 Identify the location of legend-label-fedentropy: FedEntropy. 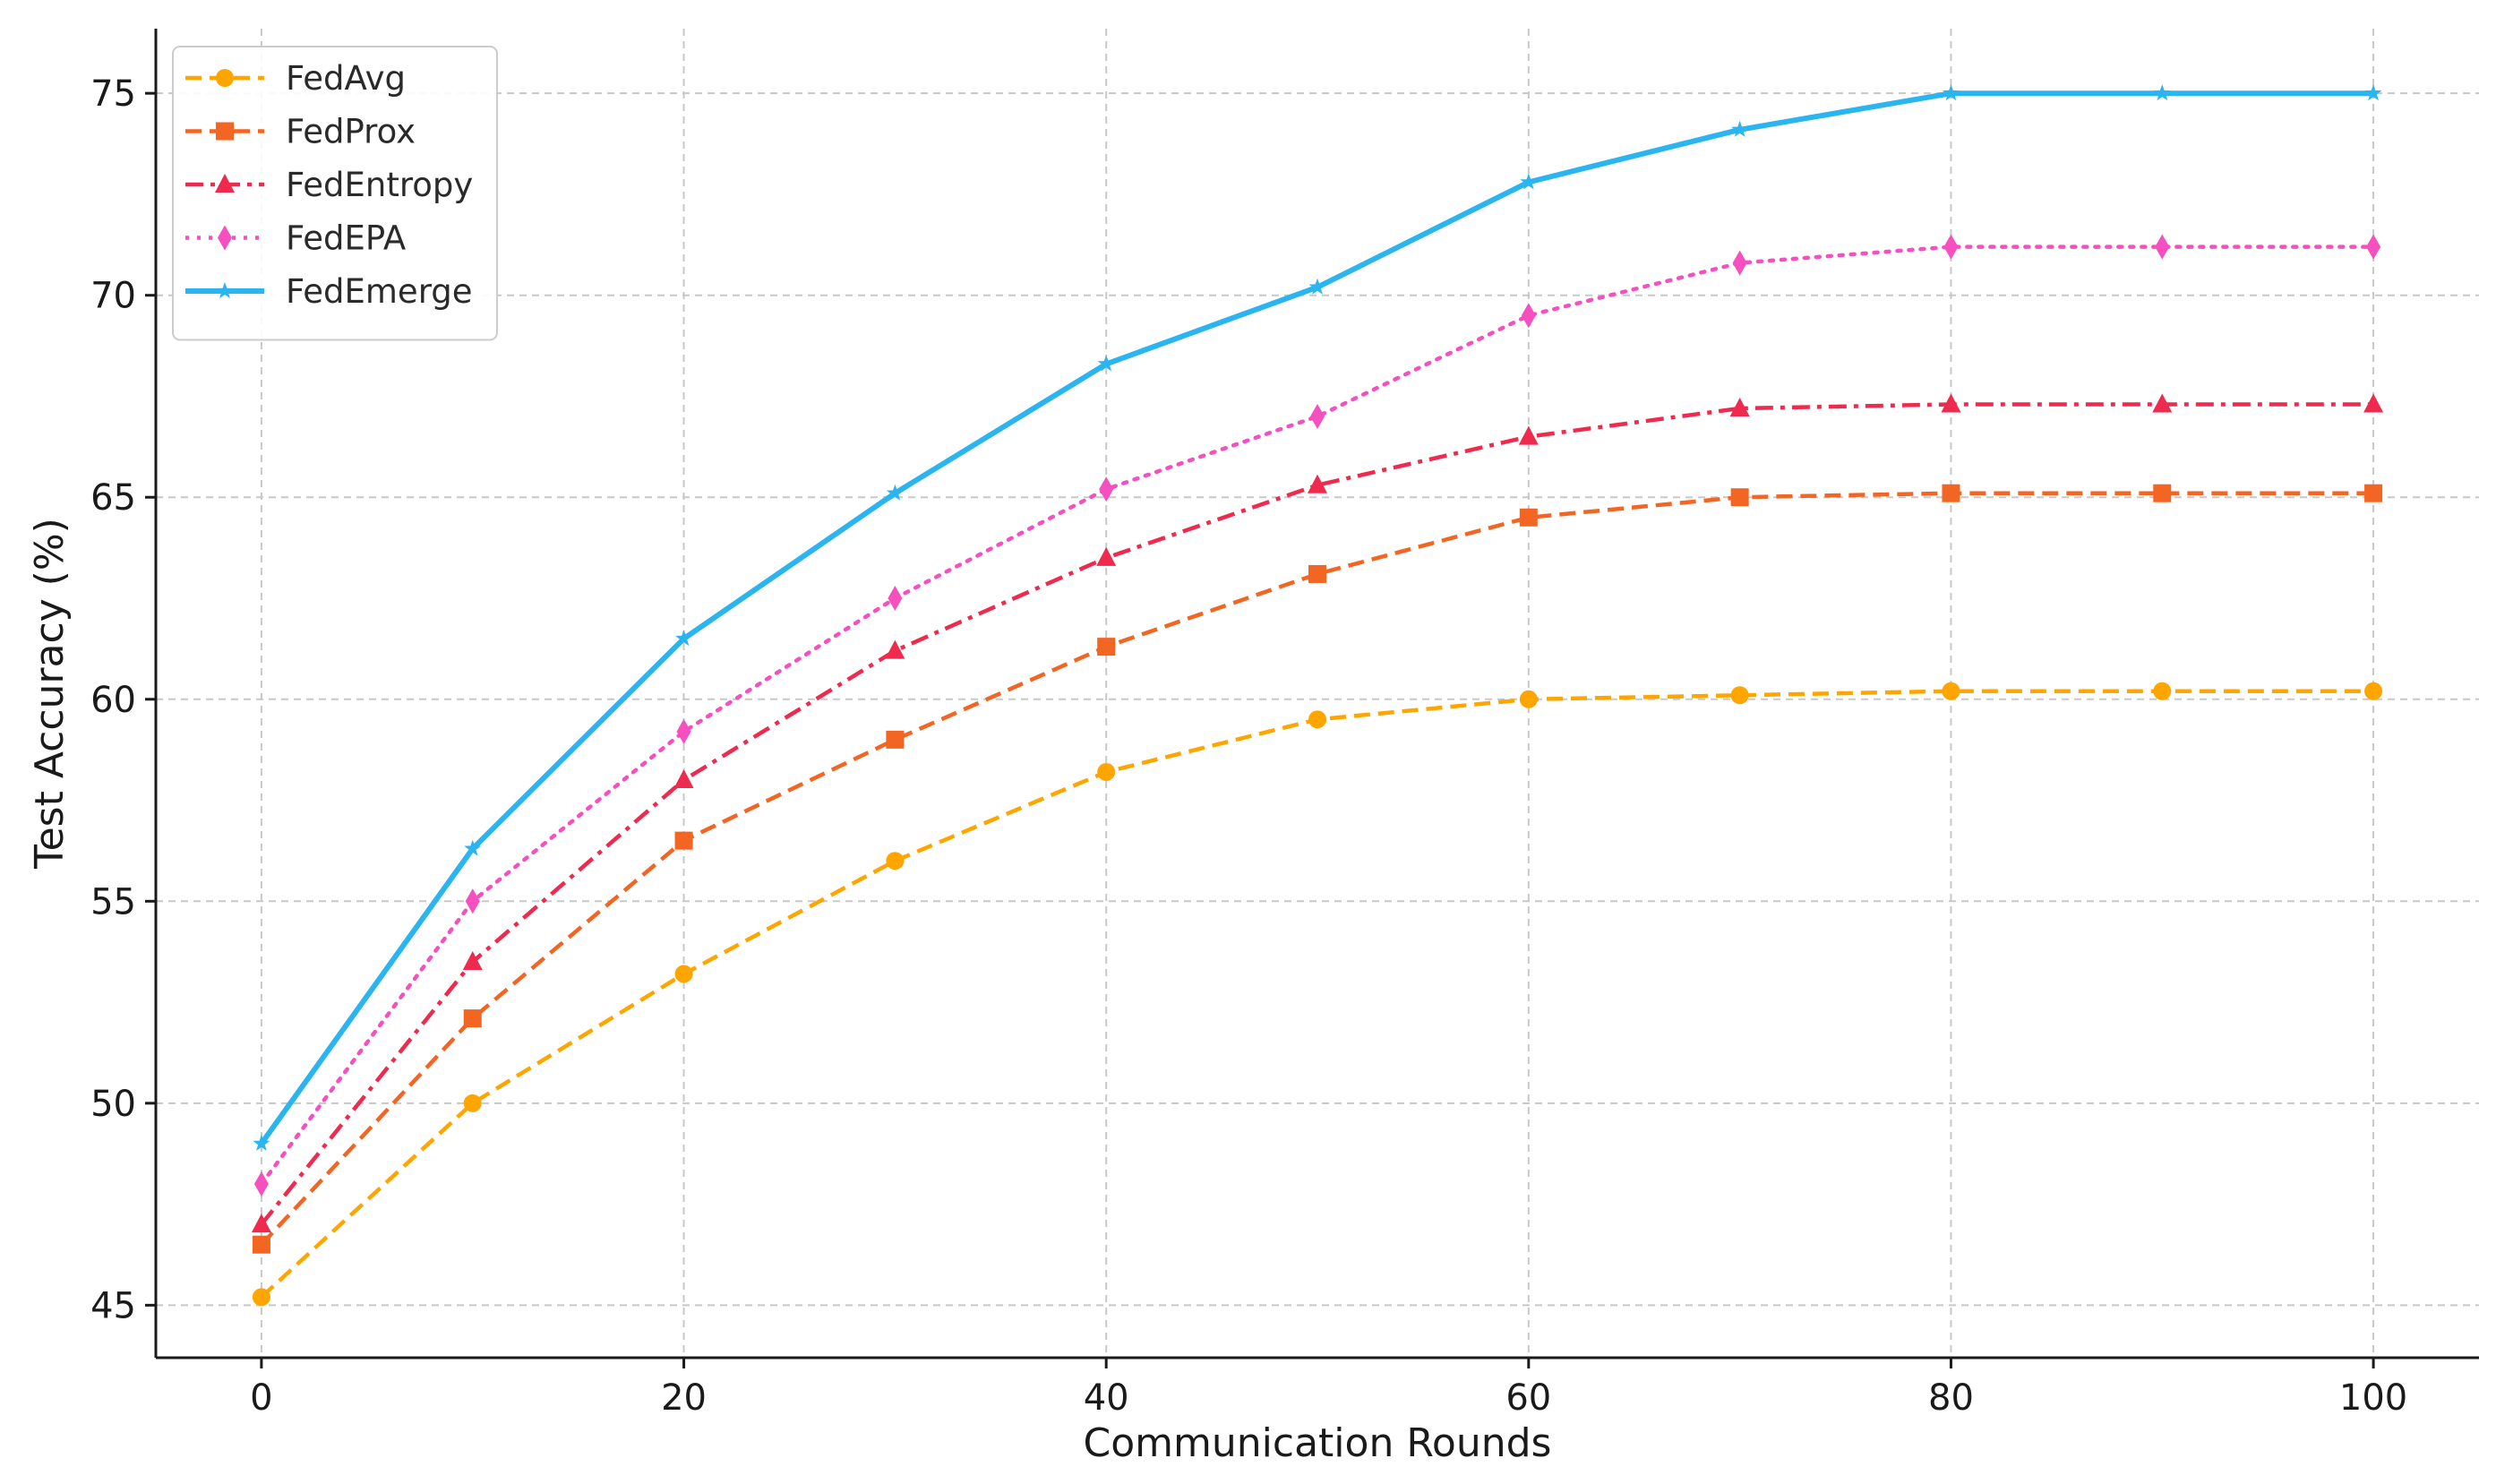
(379, 185).